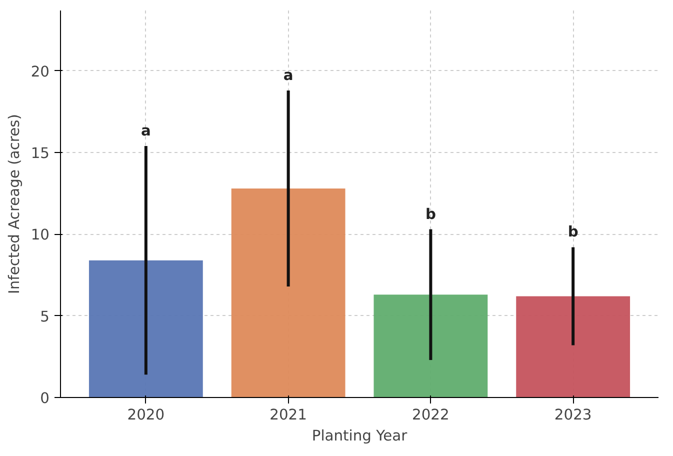 This screenshot has height=456, width=673. What do you see at coordinates (360, 436) in the screenshot?
I see `x-axis-title: Planting Year` at bounding box center [360, 436].